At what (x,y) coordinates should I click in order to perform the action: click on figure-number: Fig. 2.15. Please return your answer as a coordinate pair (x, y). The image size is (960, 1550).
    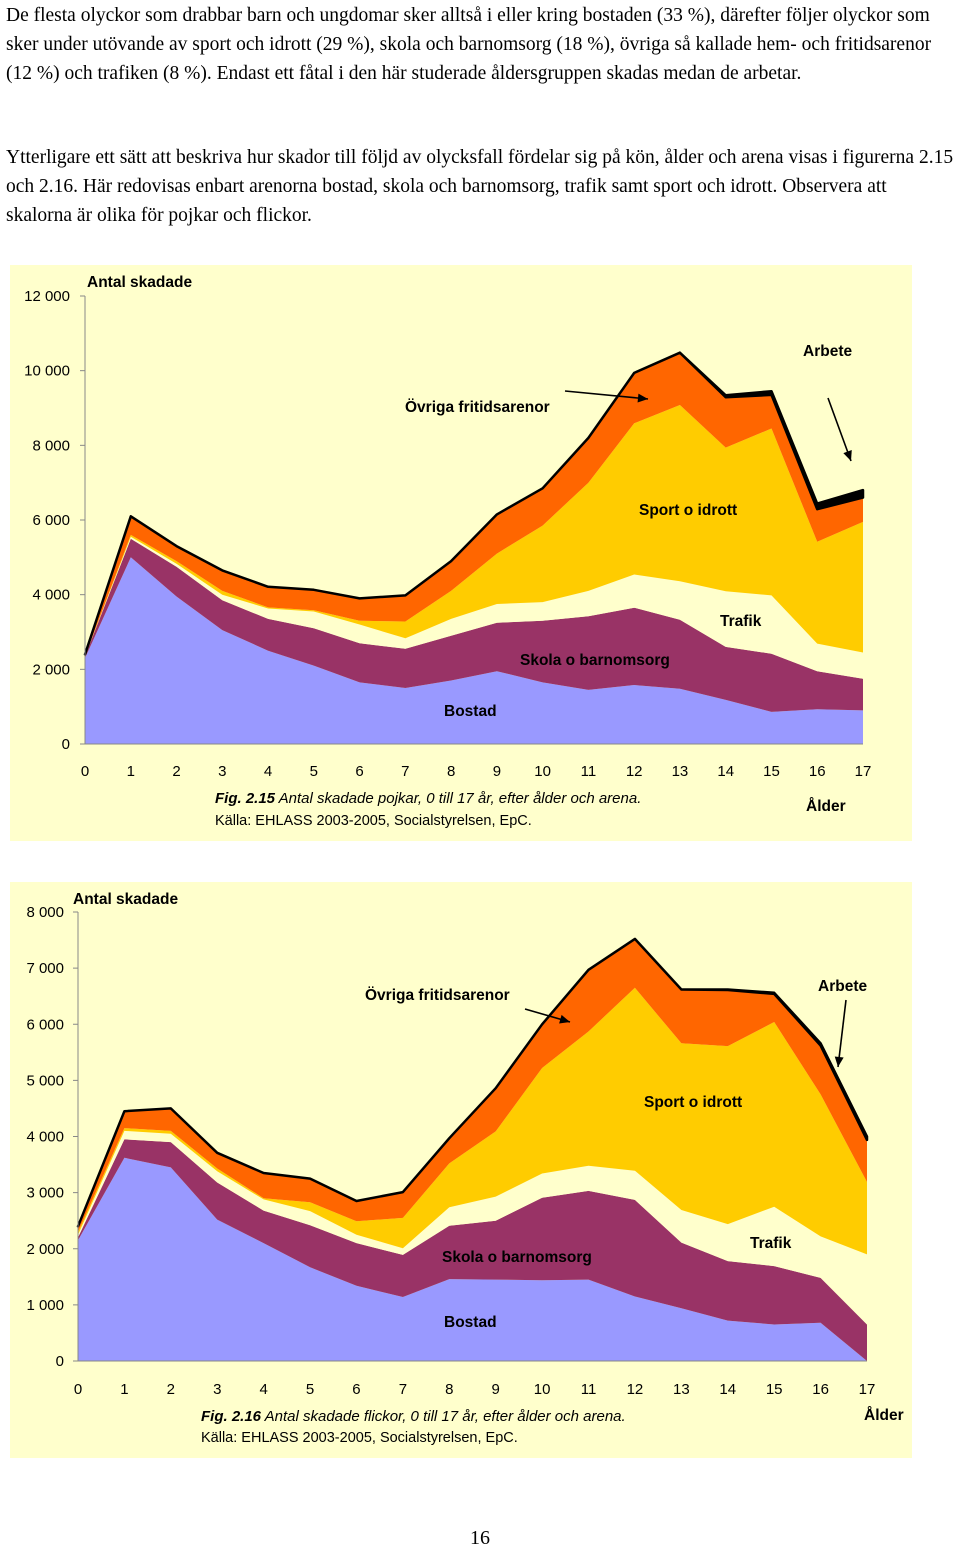
    Looking at the image, I should click on (245, 798).